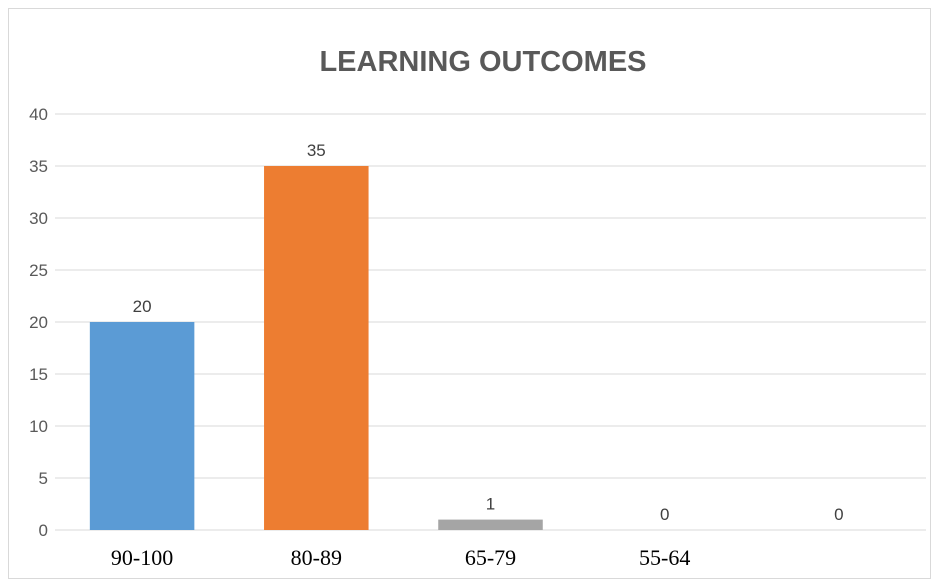 This screenshot has height=581, width=941. Describe the element at coordinates (490, 557) in the screenshot. I see `x-tick-label: 65-79` at that location.